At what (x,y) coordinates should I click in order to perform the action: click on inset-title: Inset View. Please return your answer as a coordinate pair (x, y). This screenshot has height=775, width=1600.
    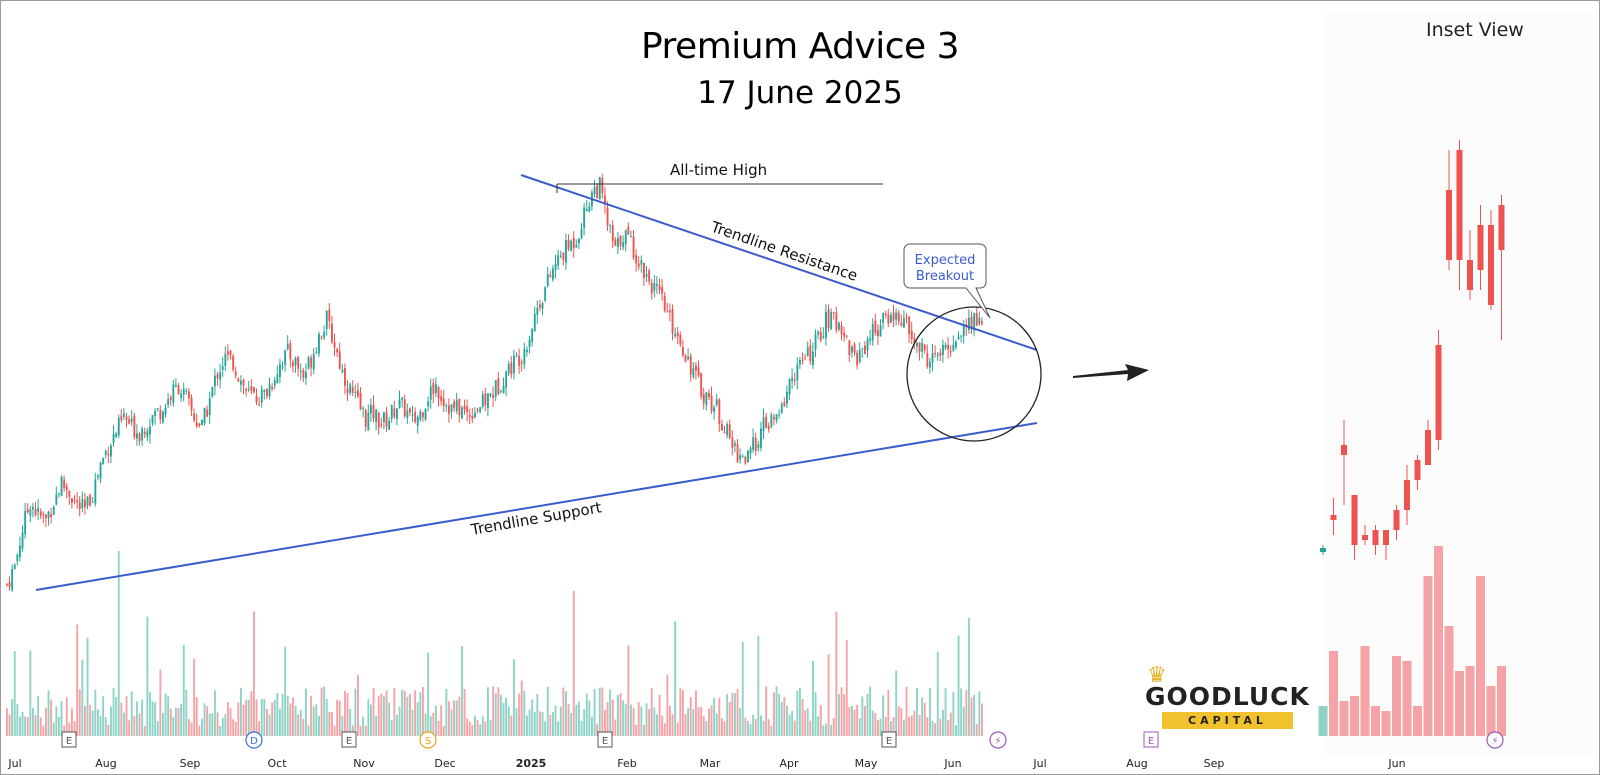
    Looking at the image, I should click on (1475, 30).